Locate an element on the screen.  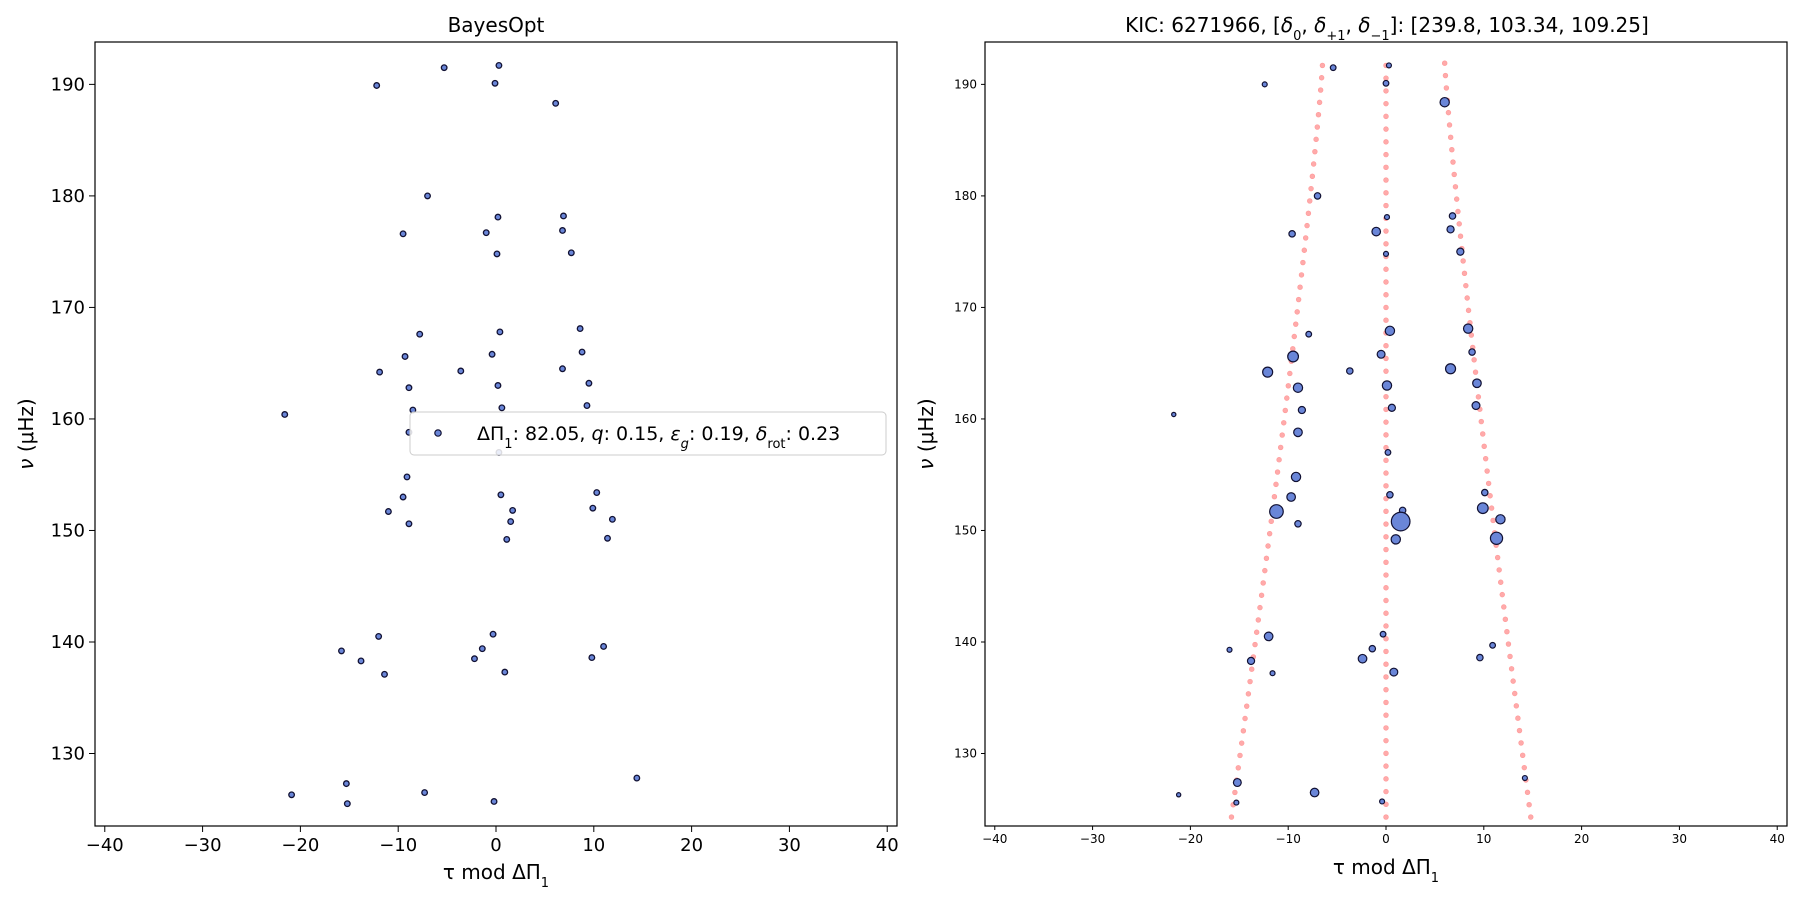
y-tick-label: 190 is located at coordinates (965, 84).